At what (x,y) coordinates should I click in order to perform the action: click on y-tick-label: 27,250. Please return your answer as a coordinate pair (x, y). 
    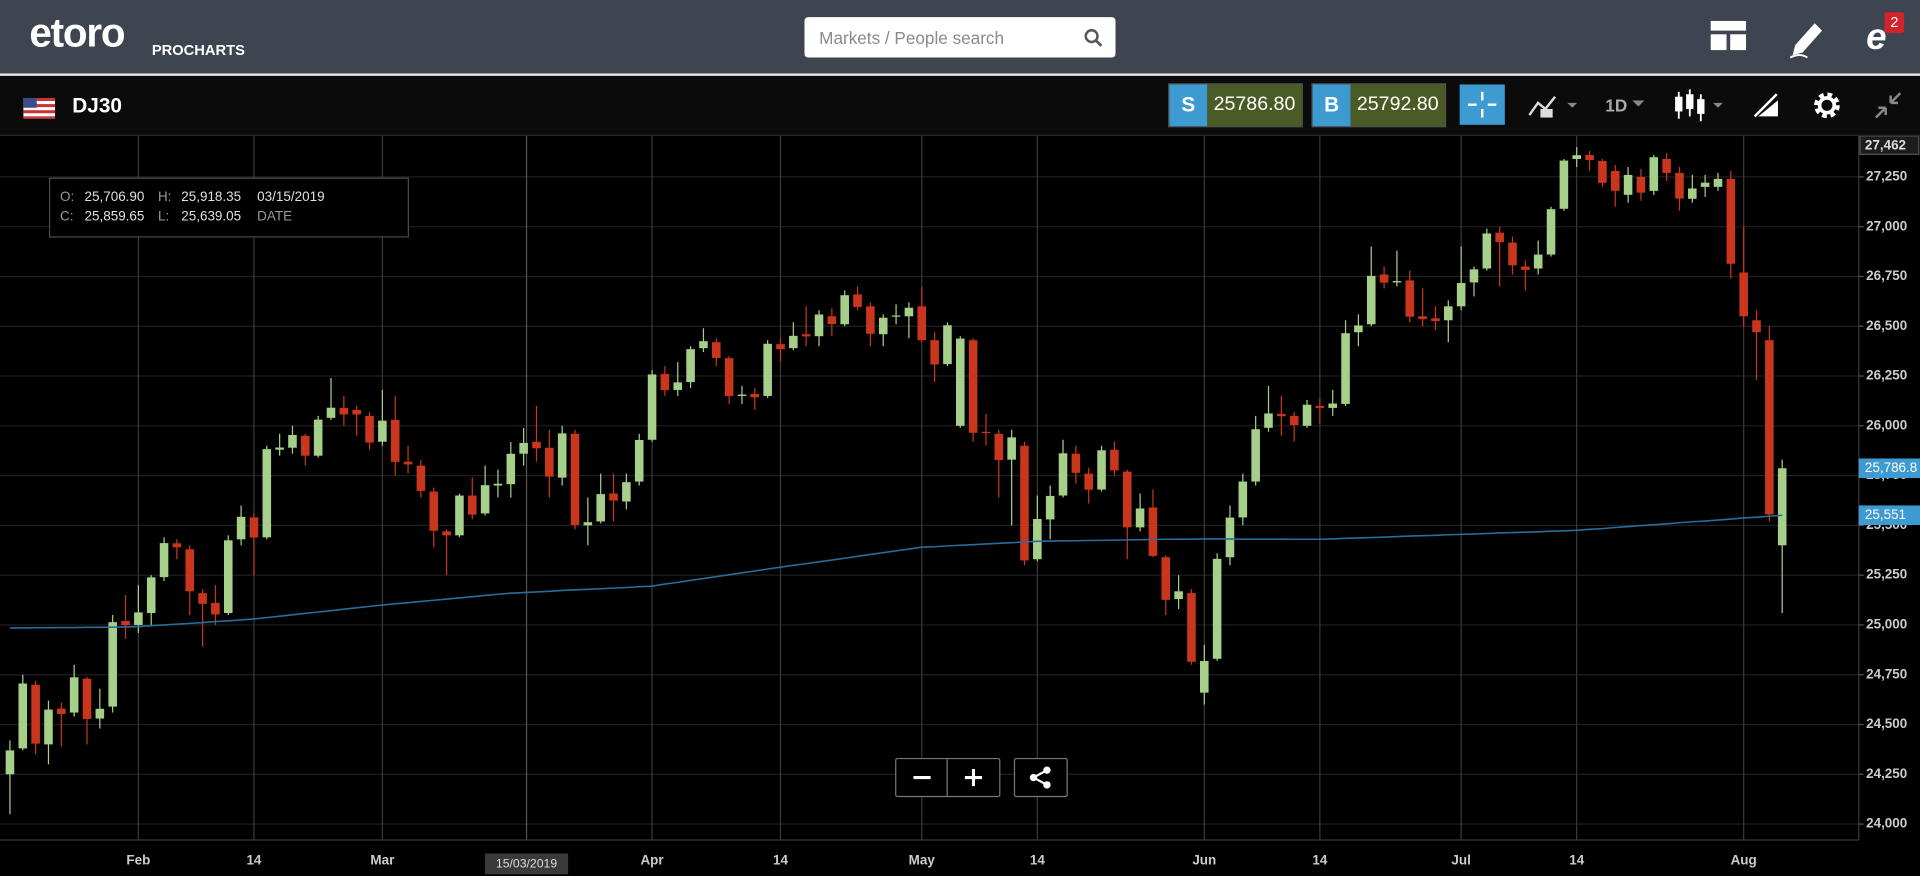
    Looking at the image, I should click on (1886, 175).